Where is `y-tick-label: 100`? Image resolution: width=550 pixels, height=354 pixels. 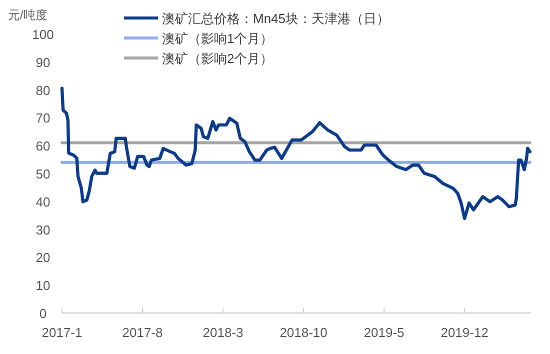 y-tick-label: 100 is located at coordinates (43, 34).